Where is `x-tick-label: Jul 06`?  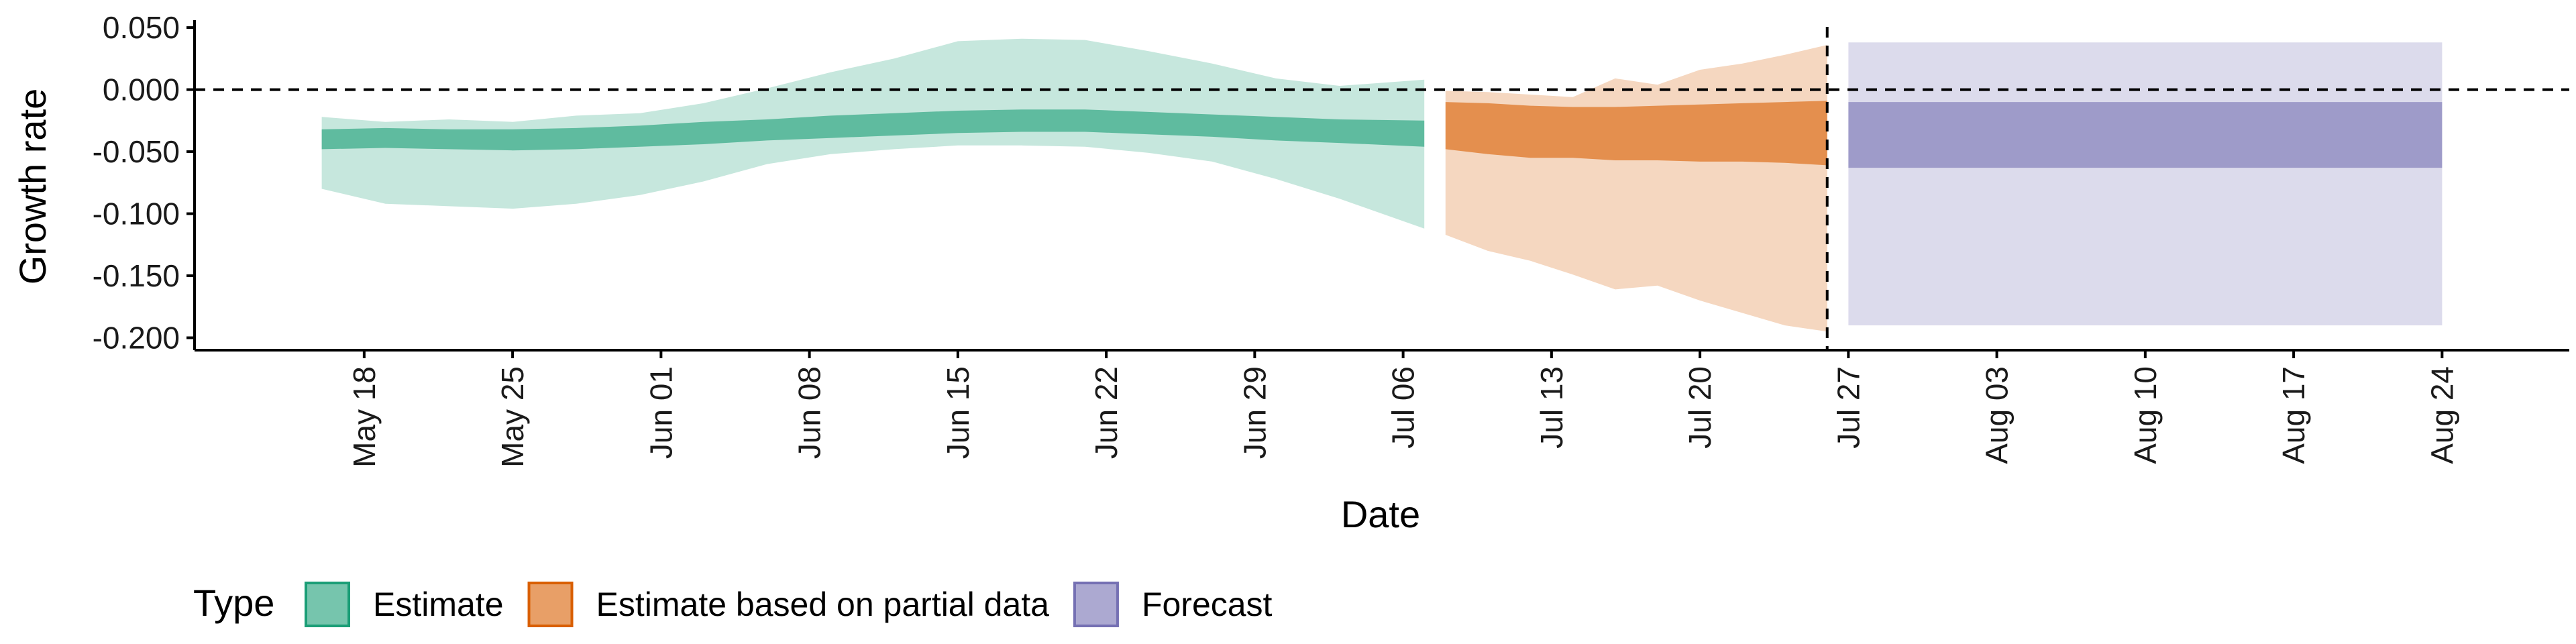
x-tick-label: Jul 06 is located at coordinates (1403, 407).